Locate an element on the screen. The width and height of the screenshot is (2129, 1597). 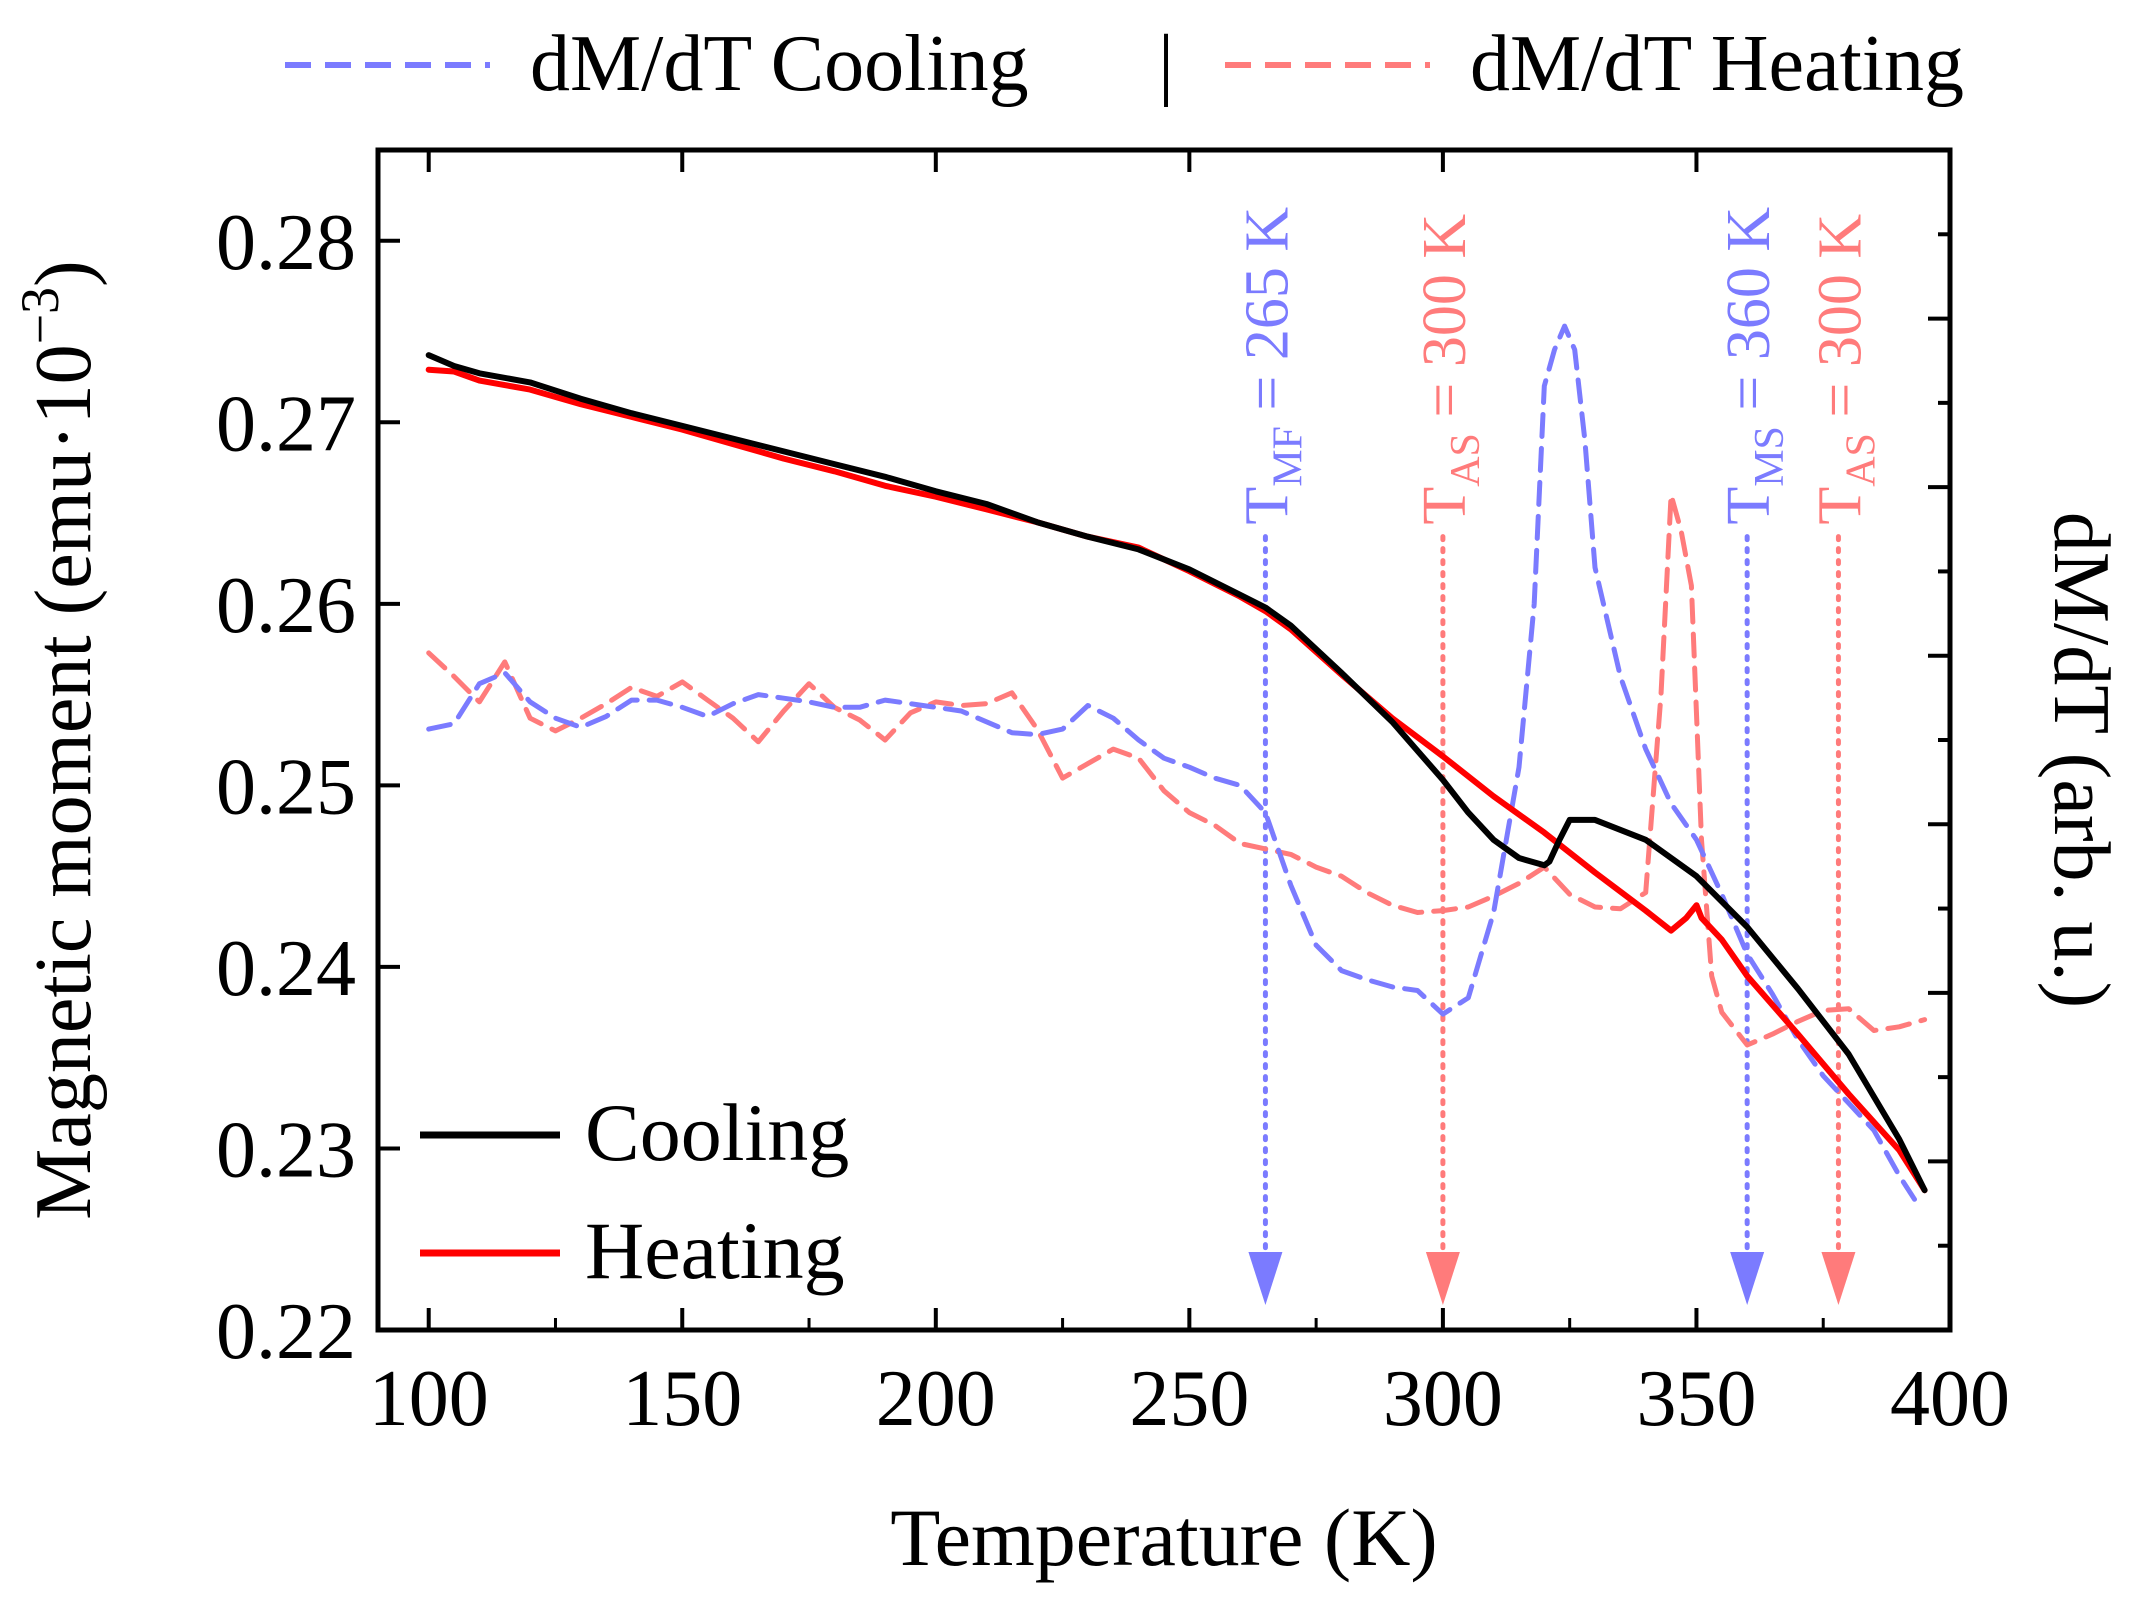
legend-cooling-label: Cooling is located at coordinates (717, 1132).